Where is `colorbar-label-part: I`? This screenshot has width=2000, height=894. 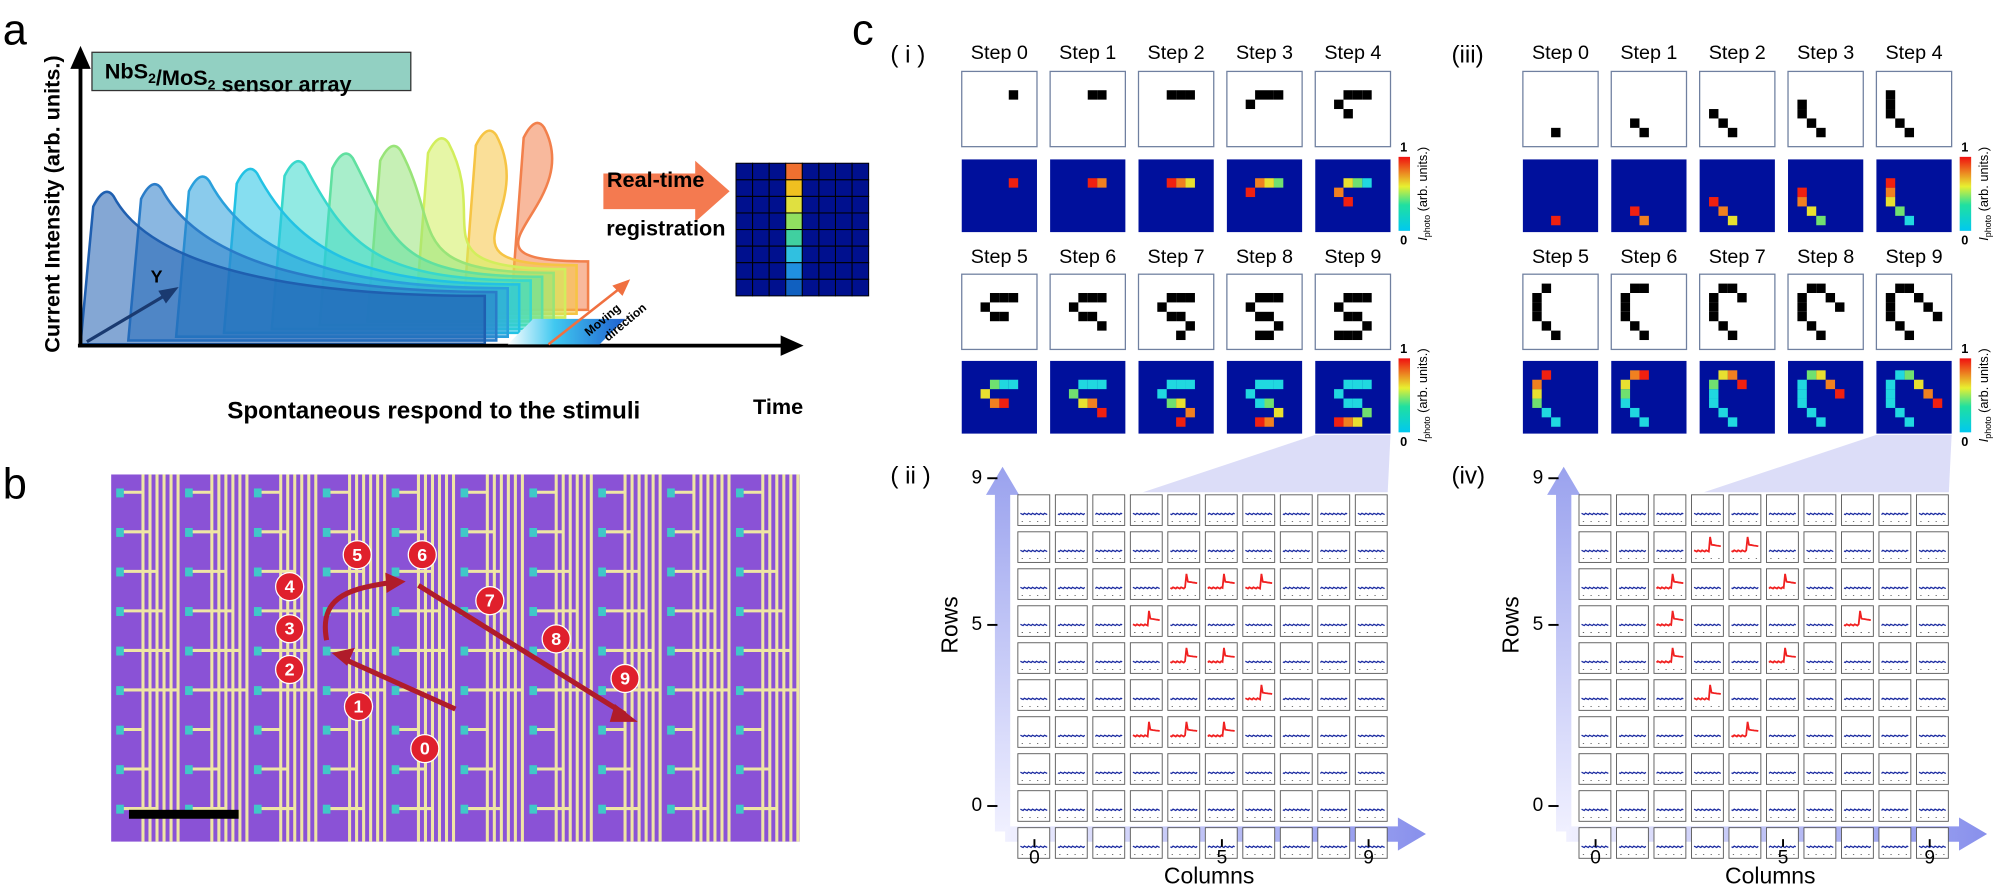
colorbar-label-part: I is located at coordinates (1422, 239).